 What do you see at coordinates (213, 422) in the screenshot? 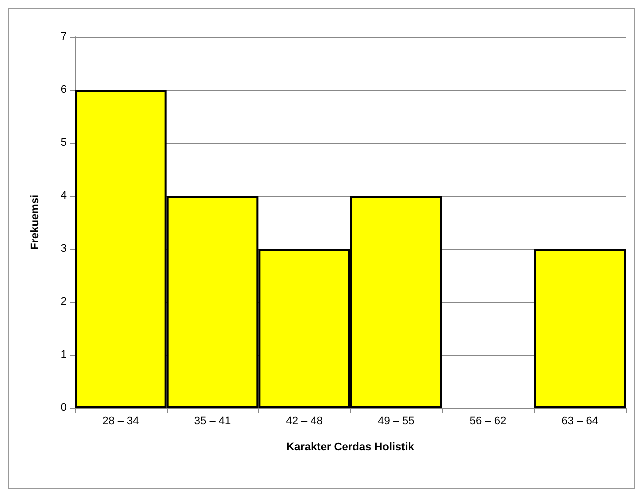
I see `x-tick-label: 35 – 41` at bounding box center [213, 422].